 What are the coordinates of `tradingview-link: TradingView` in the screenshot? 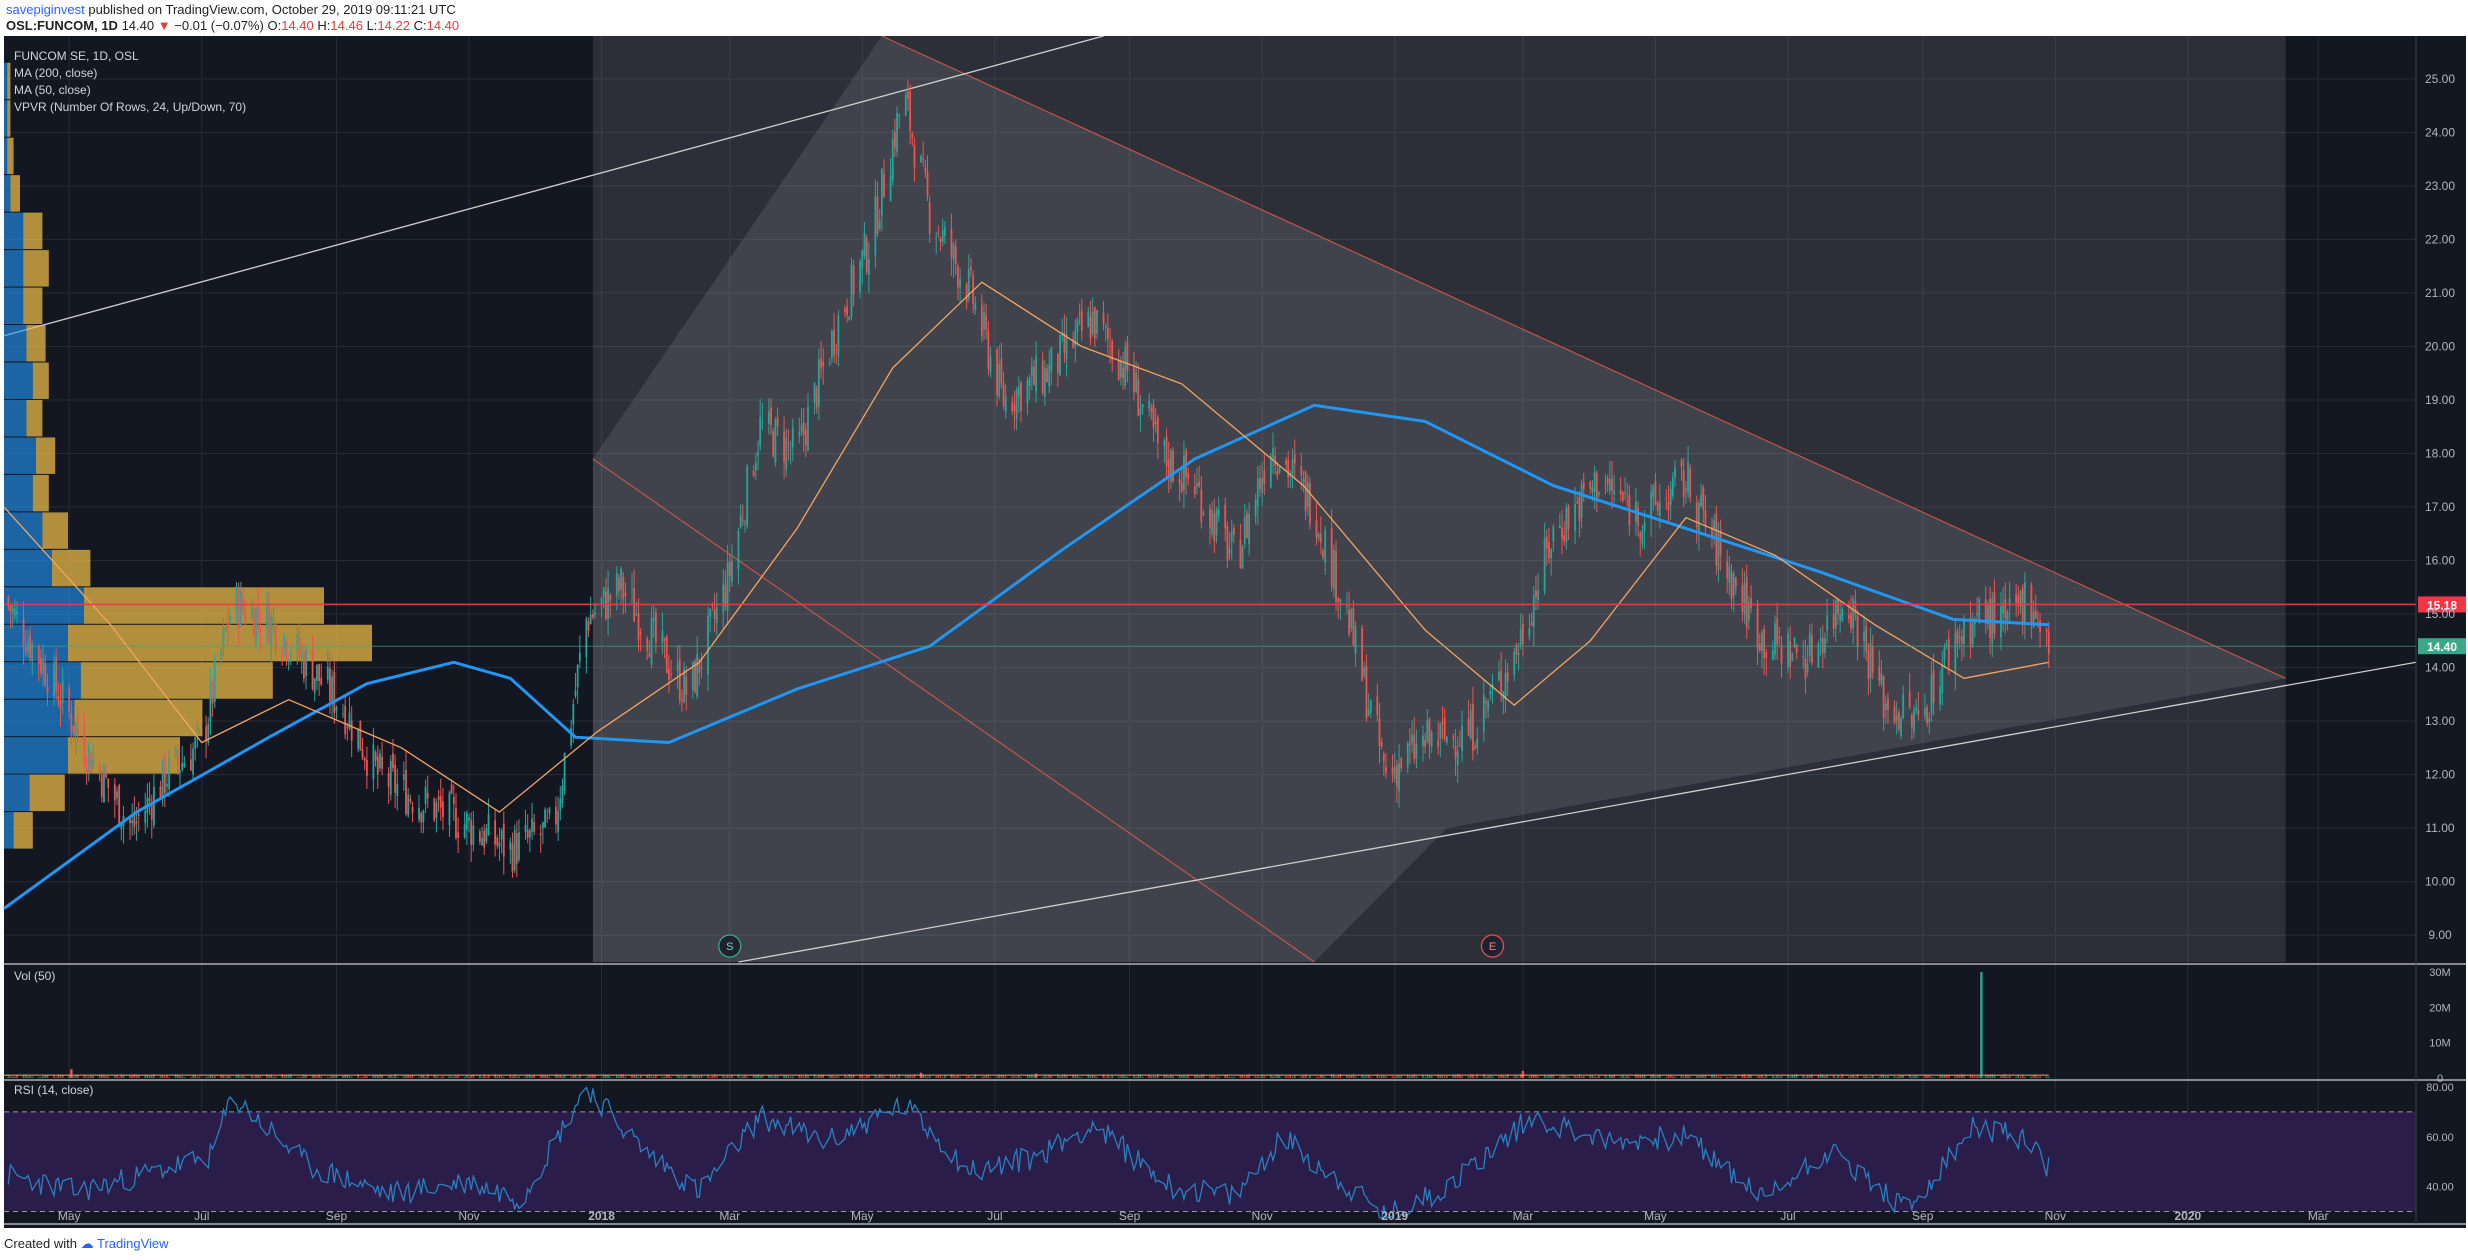 It's located at (133, 1243).